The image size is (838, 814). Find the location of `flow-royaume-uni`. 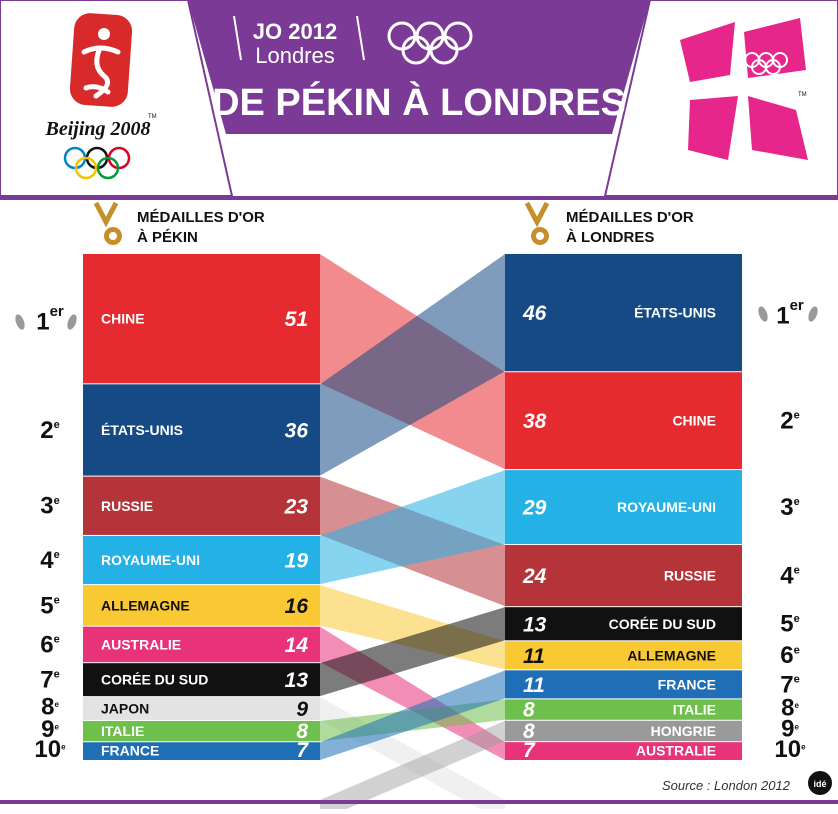

flow-royaume-uni is located at coordinates (412, 527).